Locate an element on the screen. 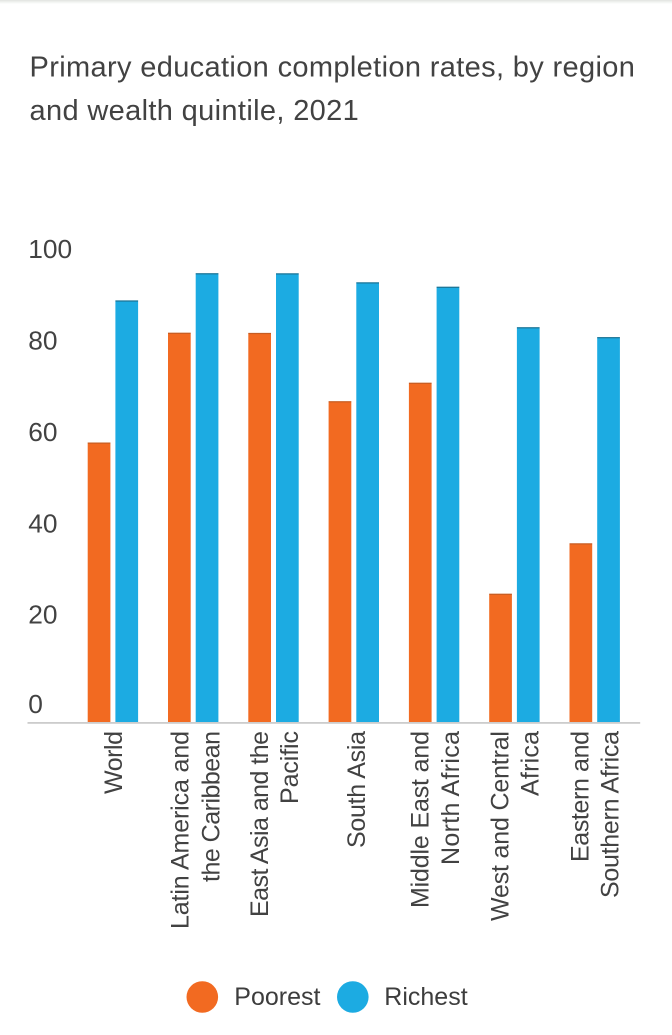 The width and height of the screenshot is (672, 1035). svg-text: Latin America and is located at coordinates (180, 830).